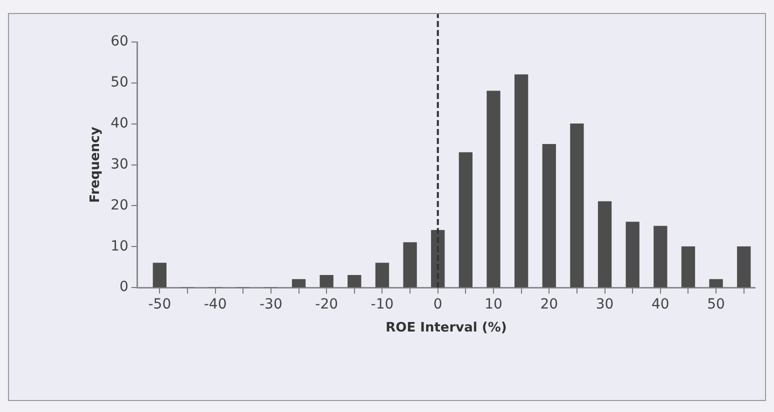 This screenshot has width=774, height=412. I want to click on x-tick-label: 0, so click(437, 304).